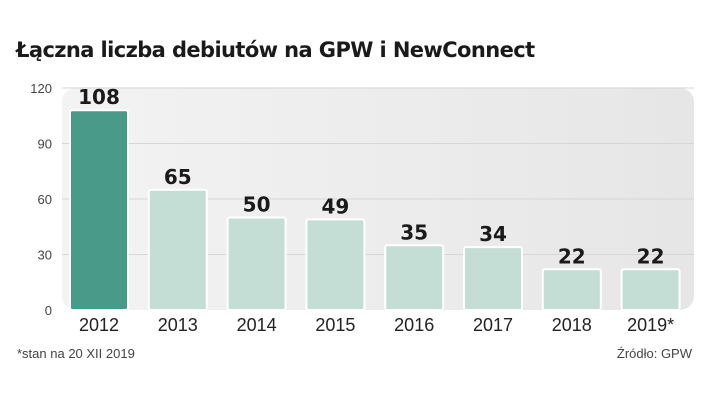 The height and width of the screenshot is (406, 720). Describe the element at coordinates (376, 325) in the screenshot. I see `x-axis-ticks: 2012 2013 2014 2015 2016 2017 2018 2019*` at that location.